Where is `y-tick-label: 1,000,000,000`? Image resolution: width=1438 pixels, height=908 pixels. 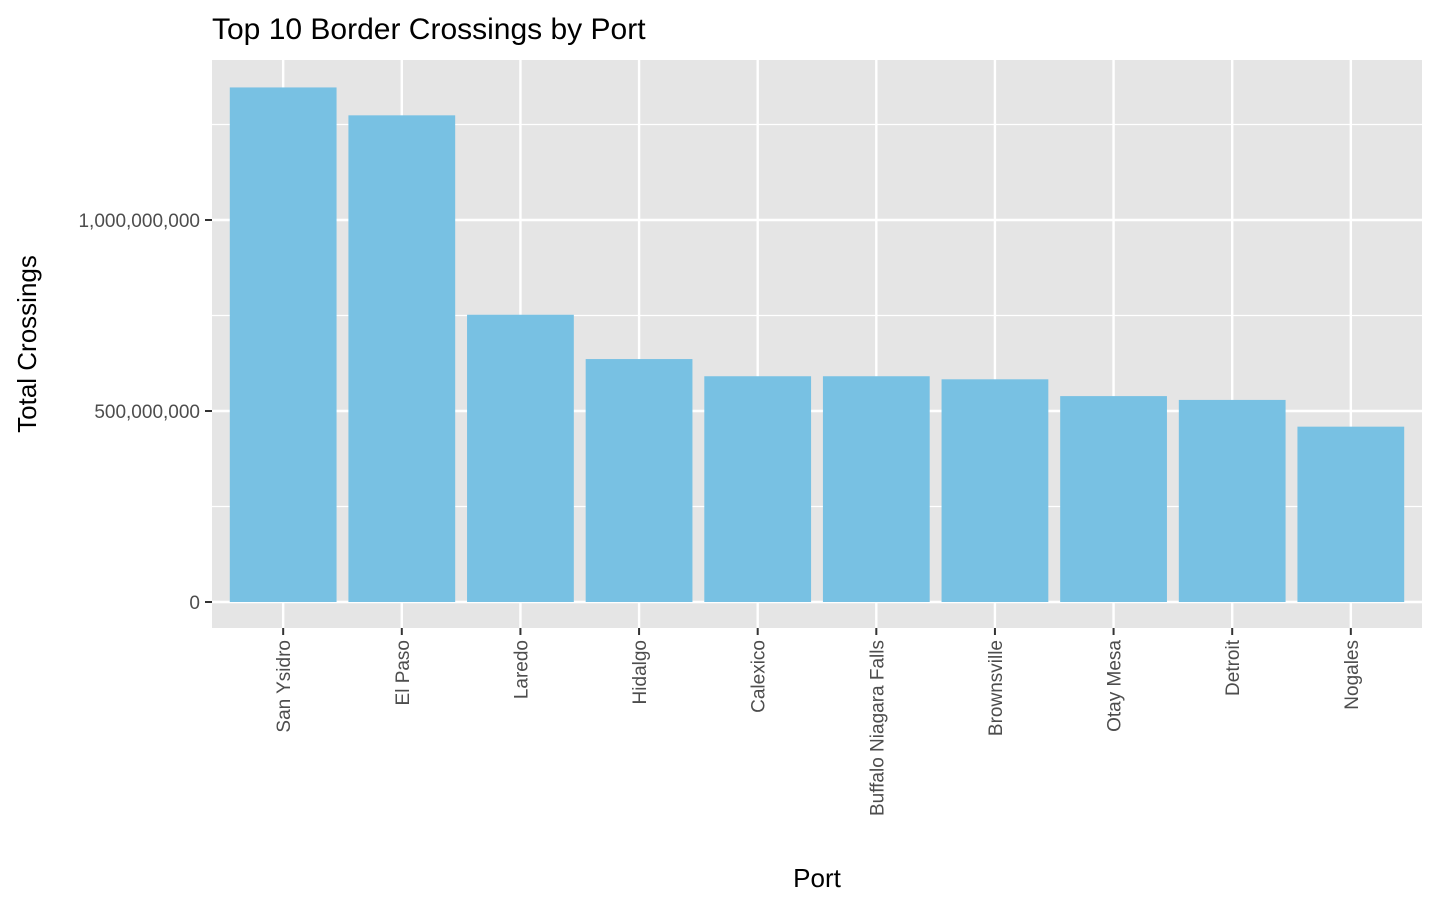 y-tick-label: 1,000,000,000 is located at coordinates (139, 221).